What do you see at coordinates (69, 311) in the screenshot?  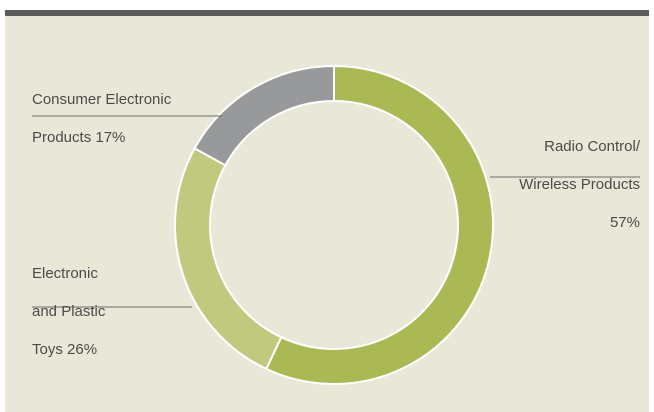 I see `label-toys-line2: and Plastic` at bounding box center [69, 311].